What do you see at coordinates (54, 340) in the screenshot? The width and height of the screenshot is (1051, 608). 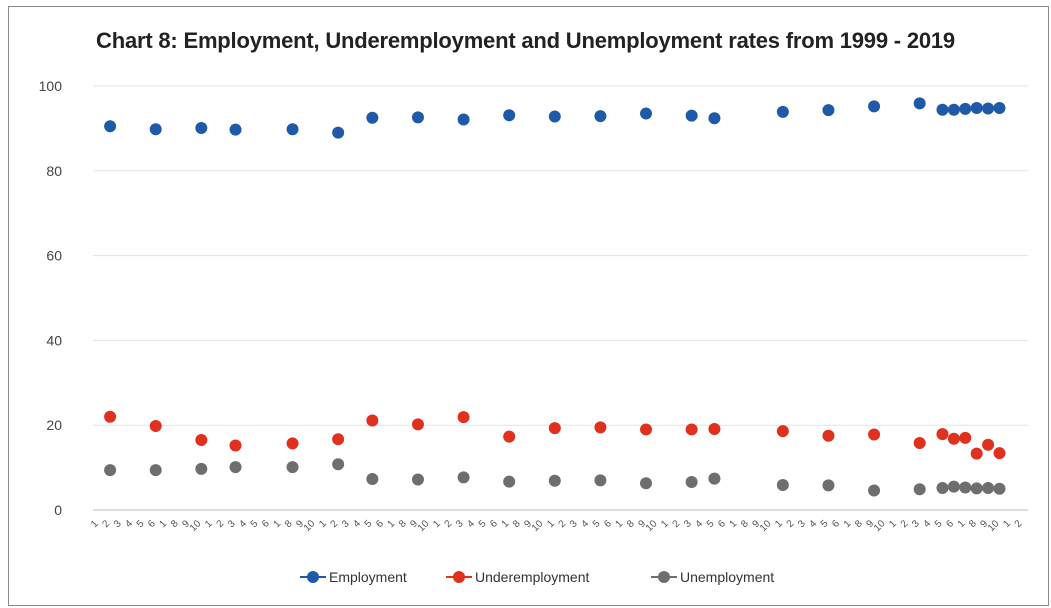 I see `y-tick-label: 40` at bounding box center [54, 340].